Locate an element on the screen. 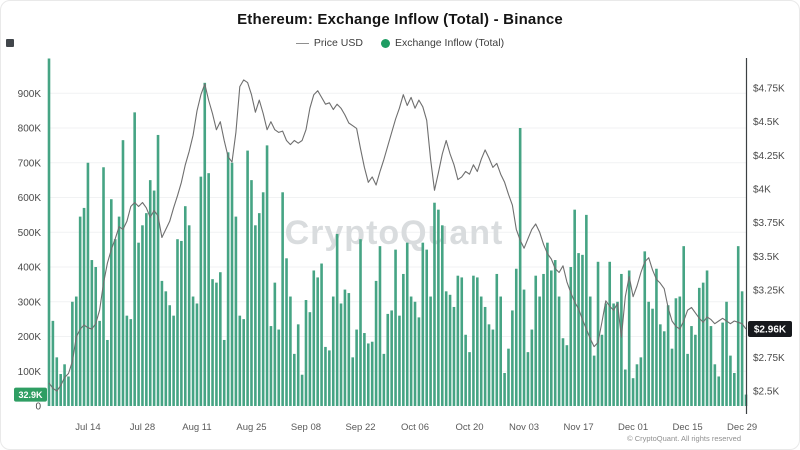 The height and width of the screenshot is (450, 800). svg-text: Sep 08 is located at coordinates (306, 427).